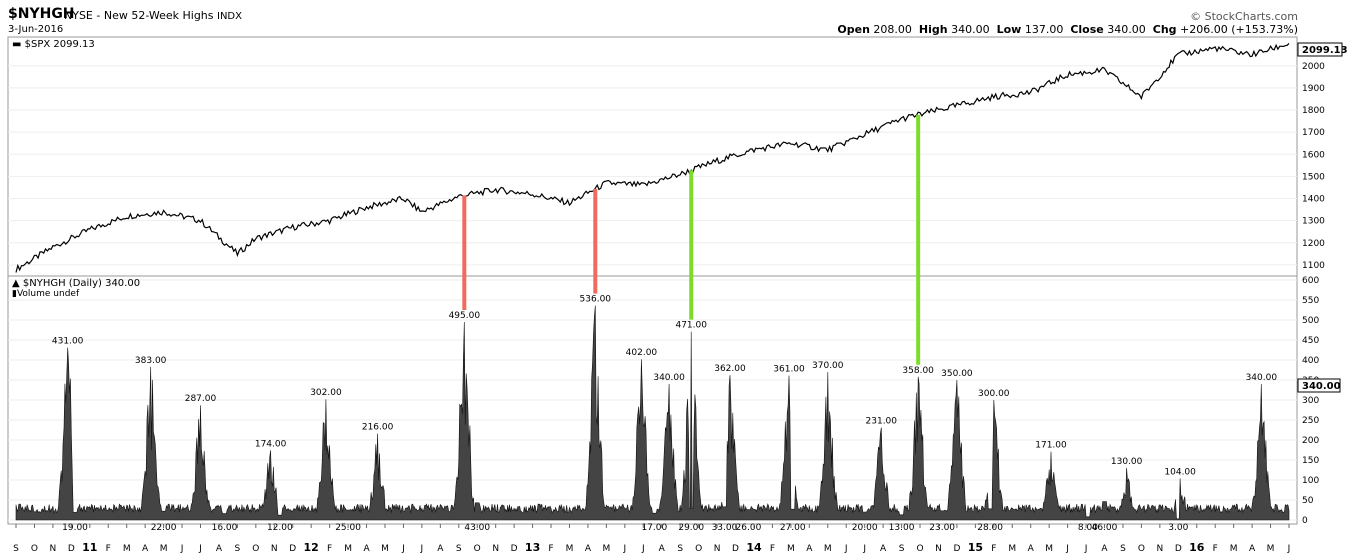 The width and height of the screenshot is (1356, 555). Describe the element at coordinates (1126, 29) in the screenshot. I see `close-value: 340.00` at that location.